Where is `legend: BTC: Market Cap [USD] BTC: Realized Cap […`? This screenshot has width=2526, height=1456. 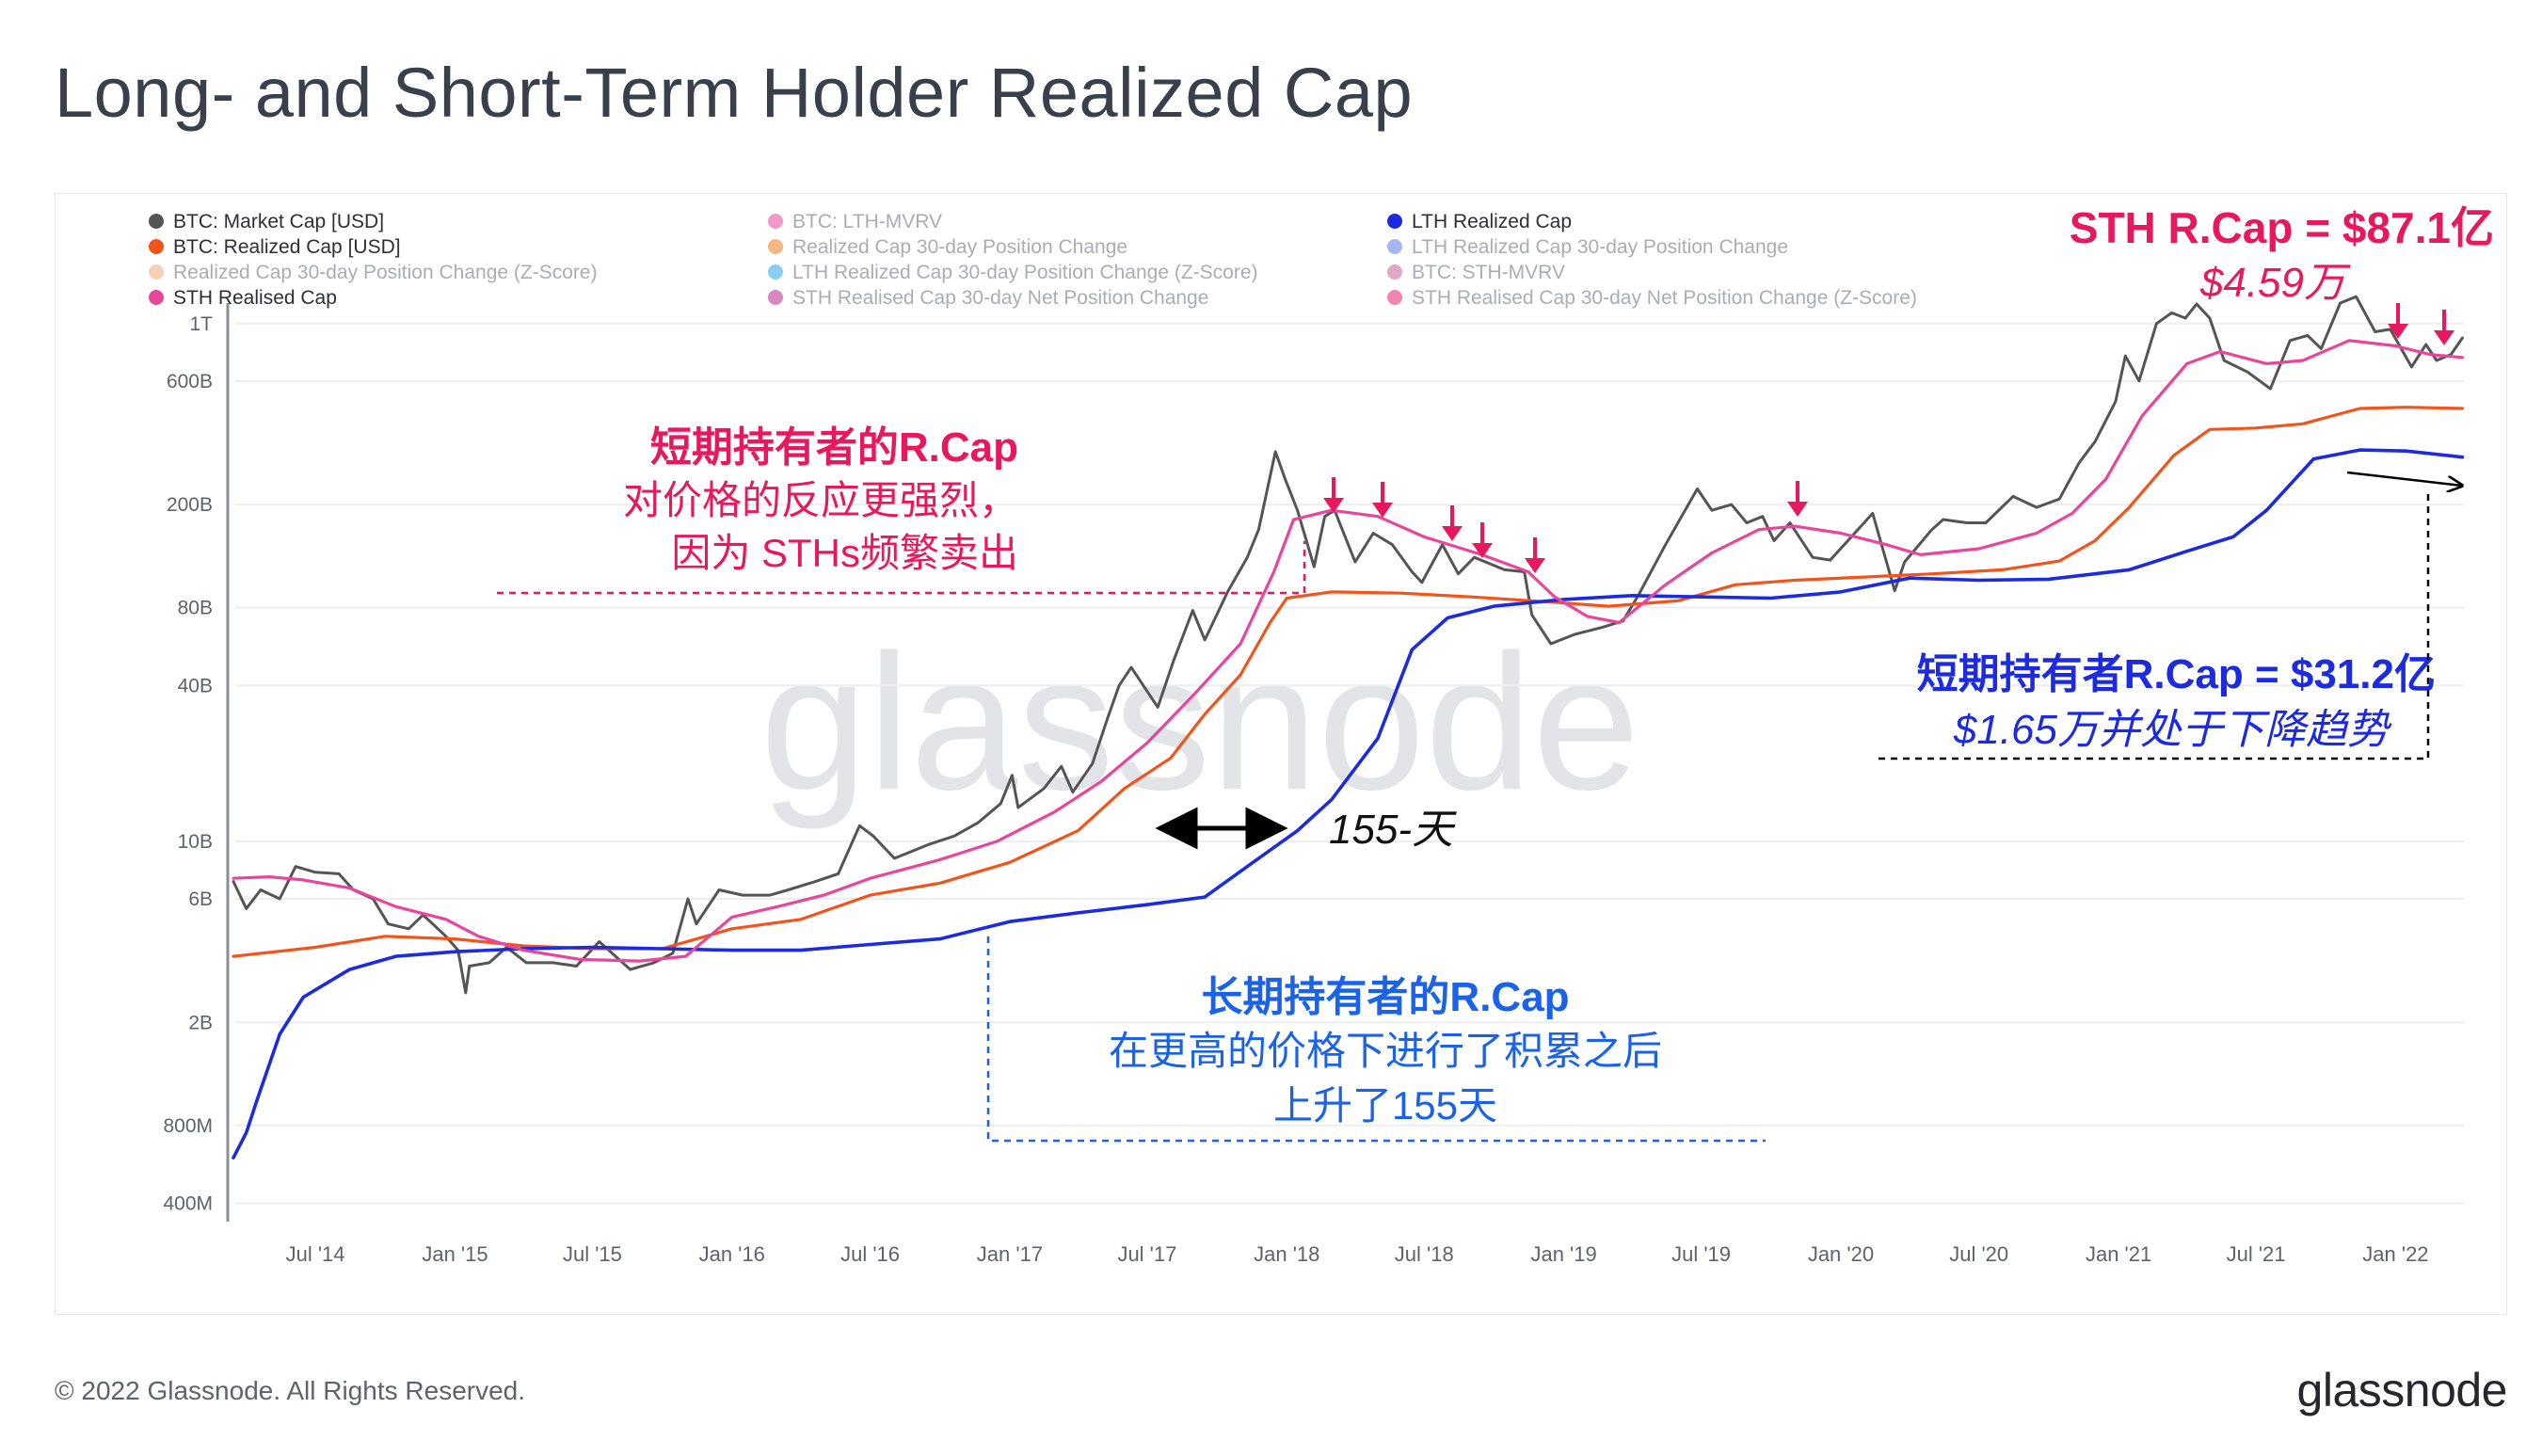 legend: BTC: Market Cap [USD] BTC: Realized Cap [… is located at coordinates (1033, 260).